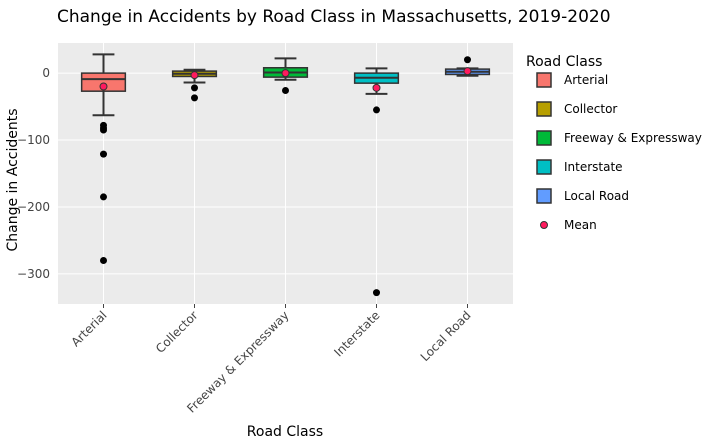  I want to click on x-tick-label: Freeway & Expressway, so click(237, 361).